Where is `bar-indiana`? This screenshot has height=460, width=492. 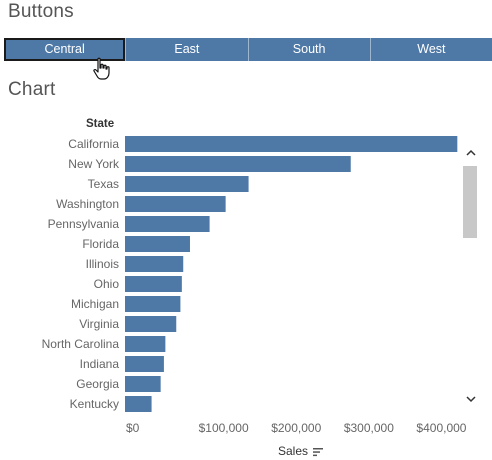
bar-indiana is located at coordinates (144, 364).